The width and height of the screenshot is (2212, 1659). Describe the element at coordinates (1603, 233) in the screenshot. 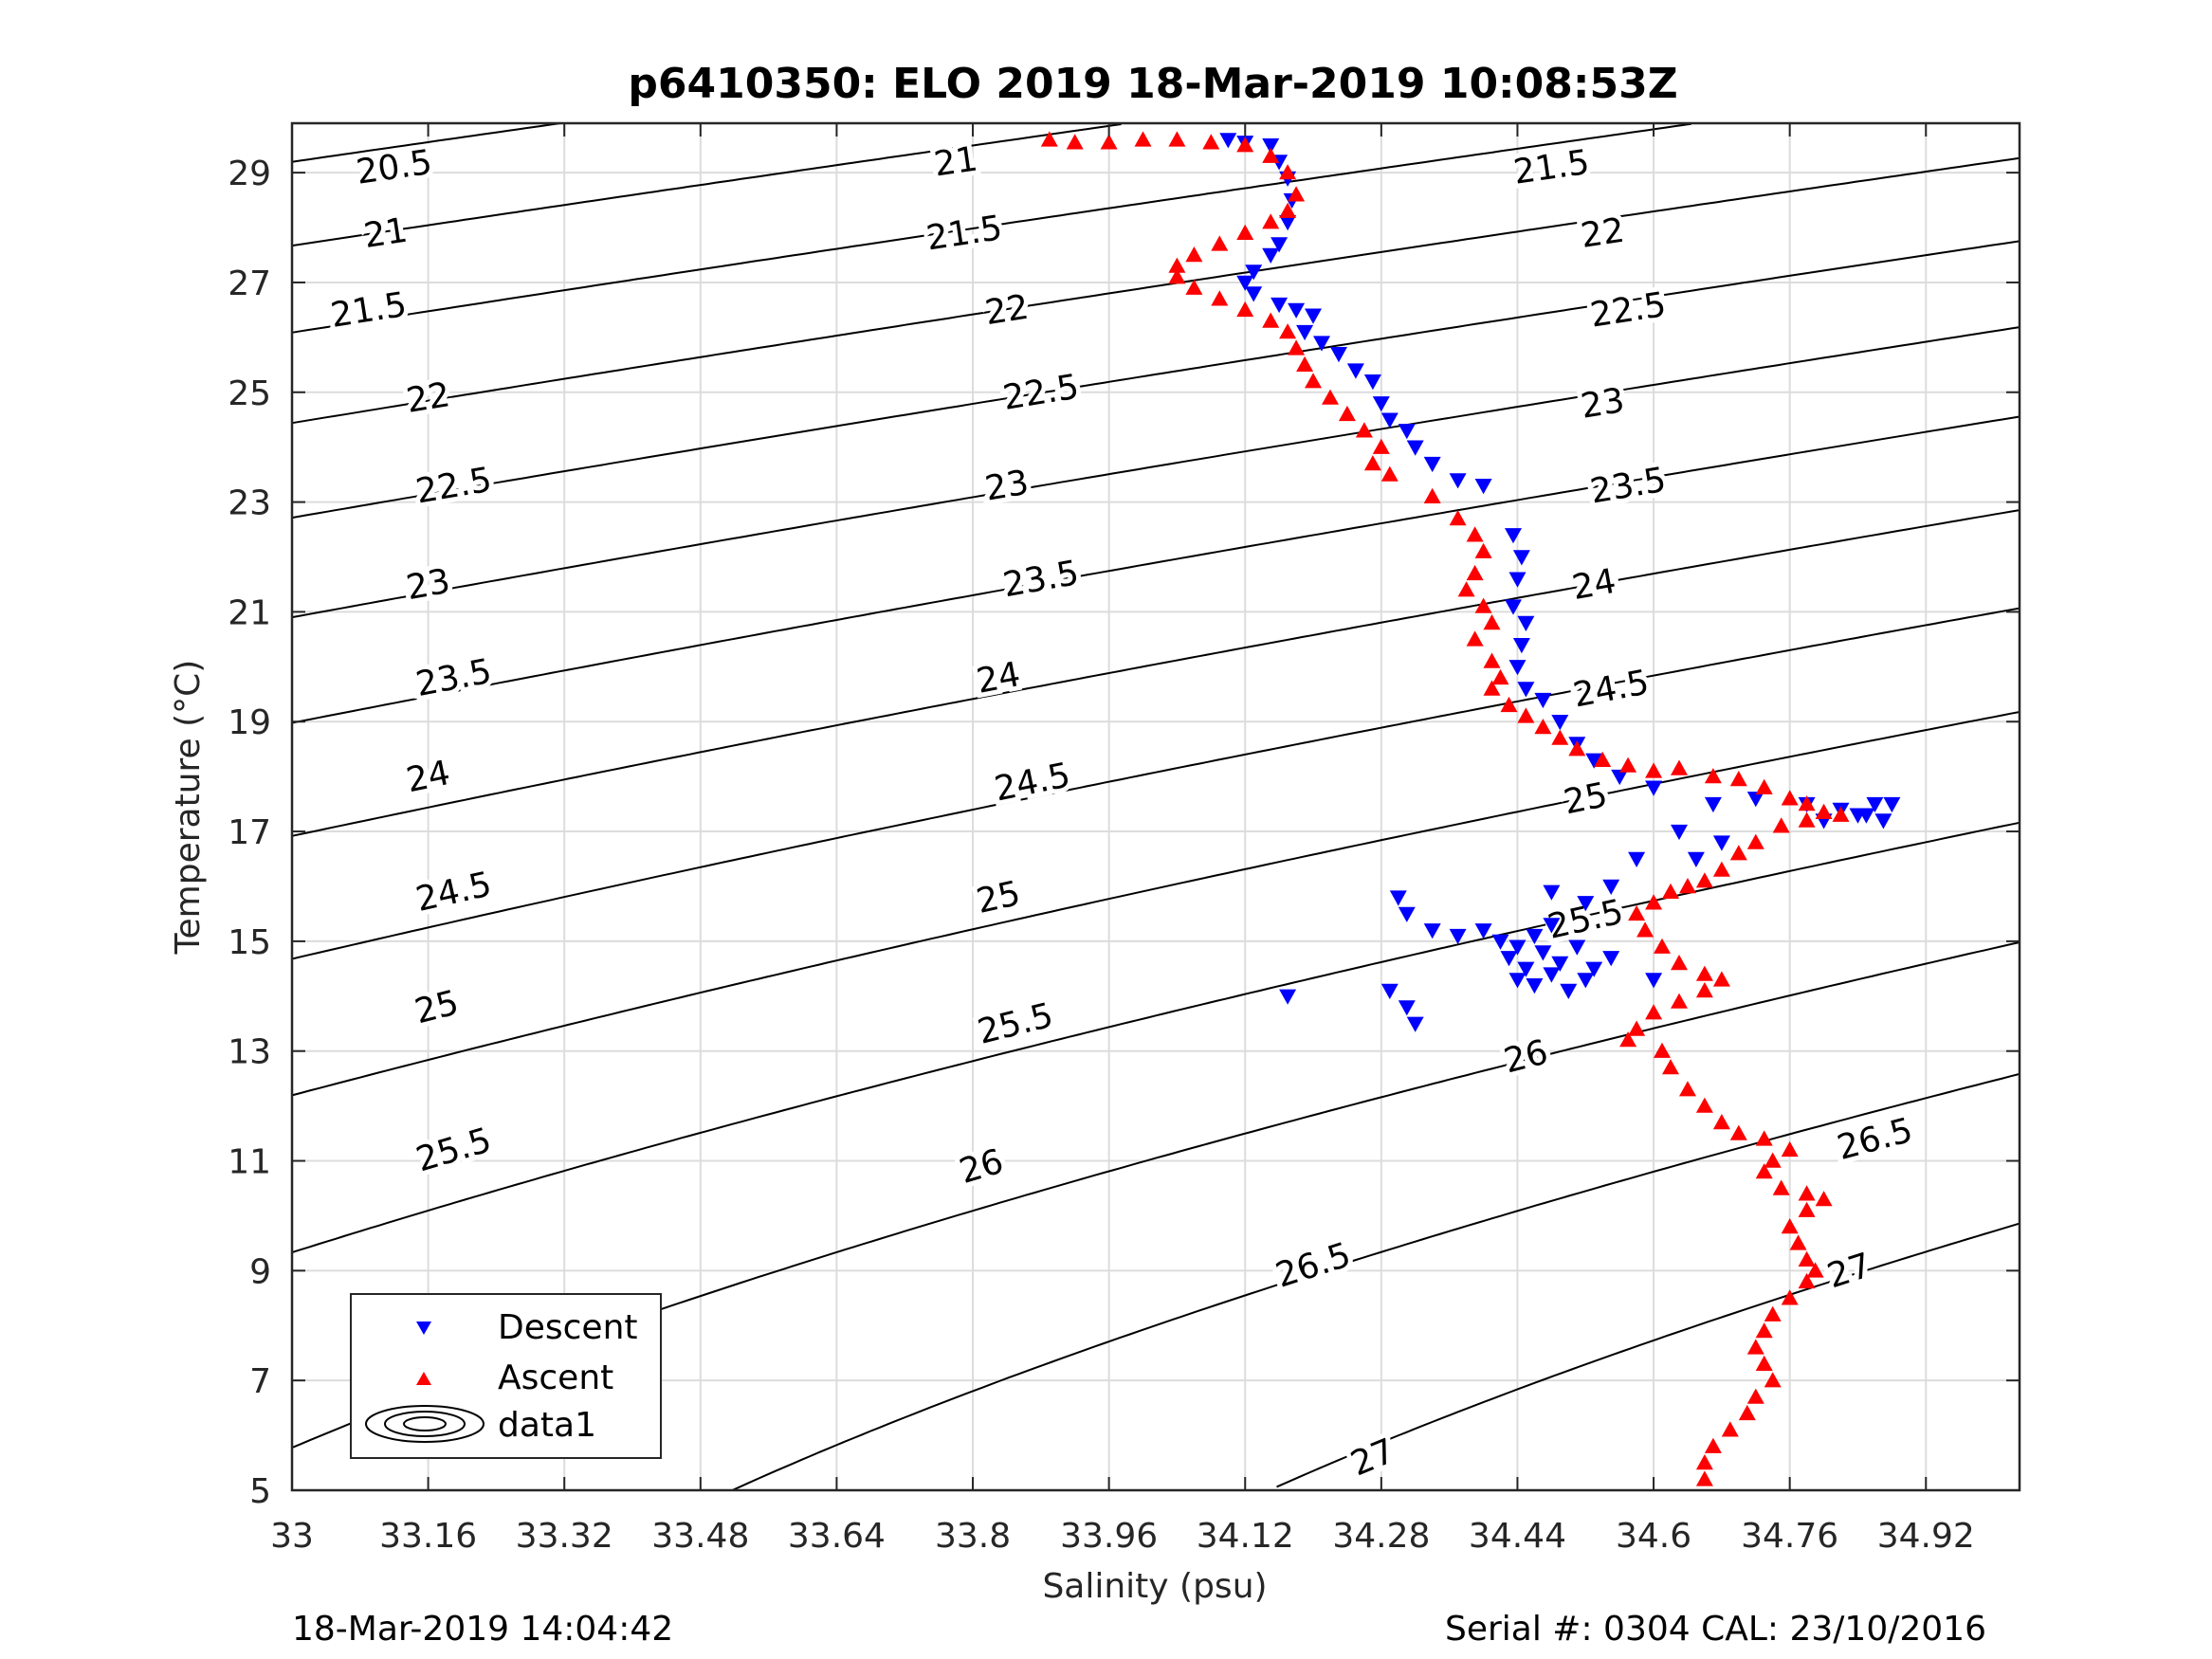

I see `contour-label: 22` at that location.